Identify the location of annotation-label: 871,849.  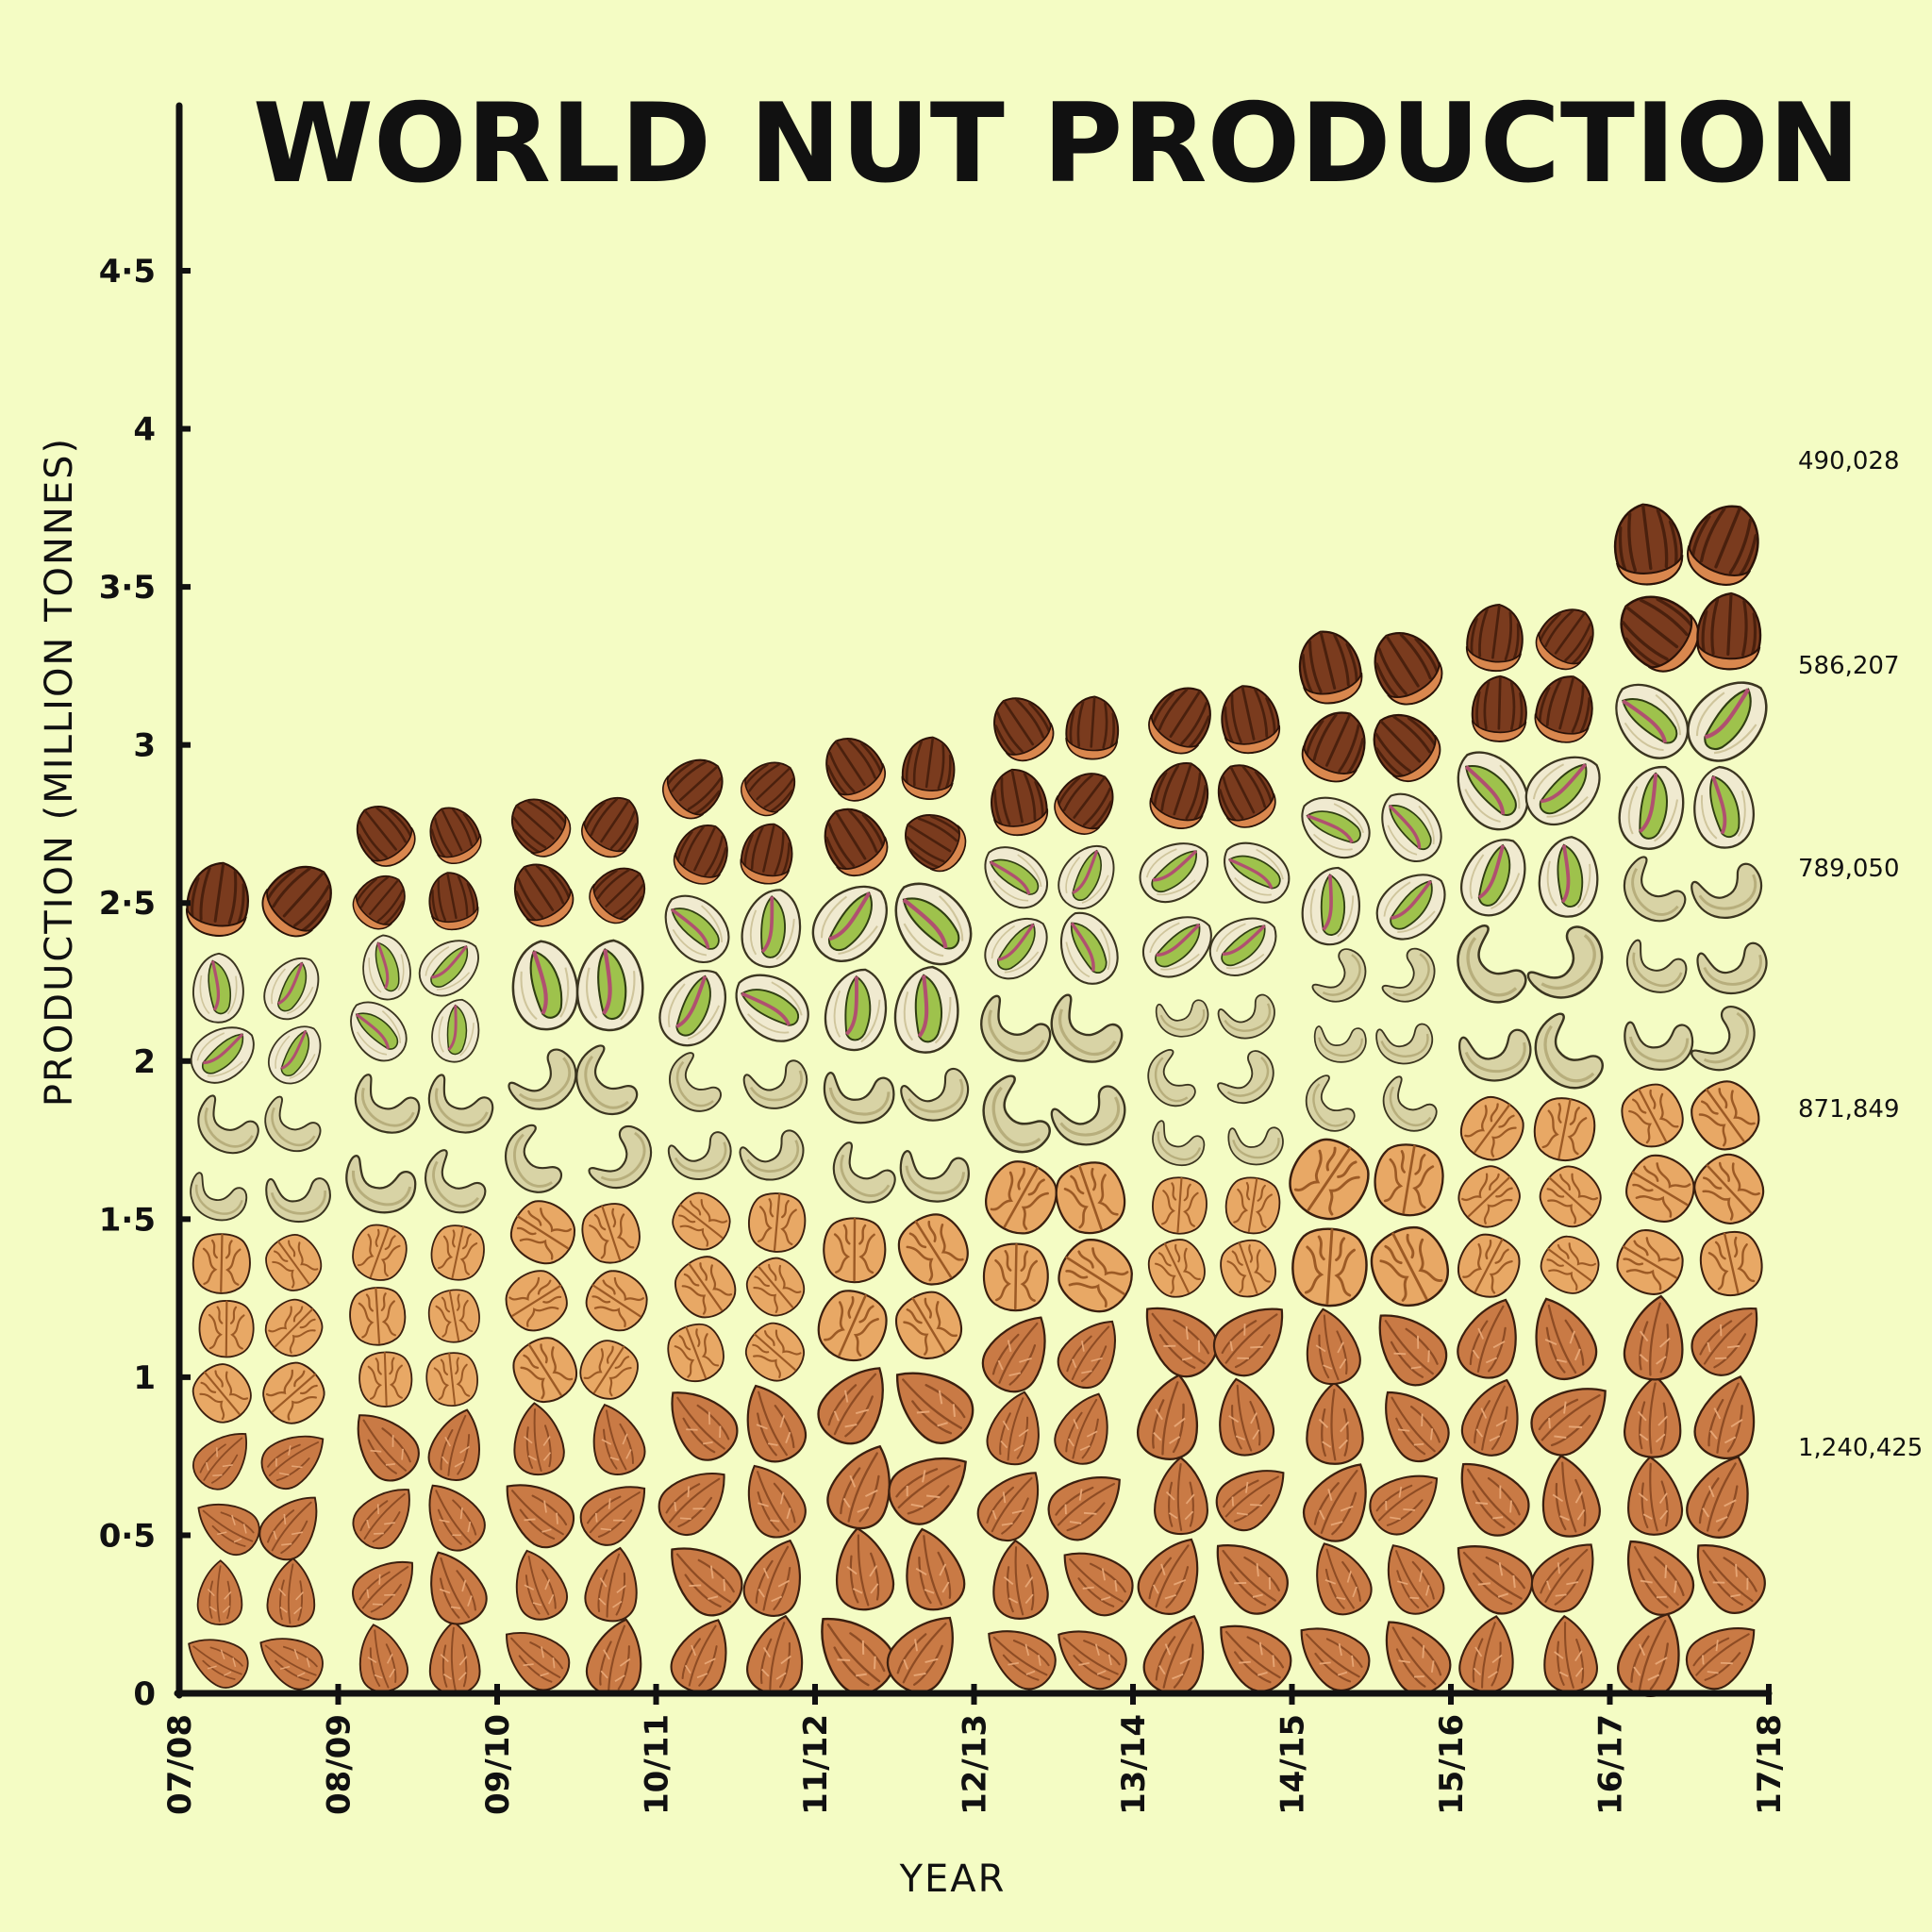
(1849, 1109).